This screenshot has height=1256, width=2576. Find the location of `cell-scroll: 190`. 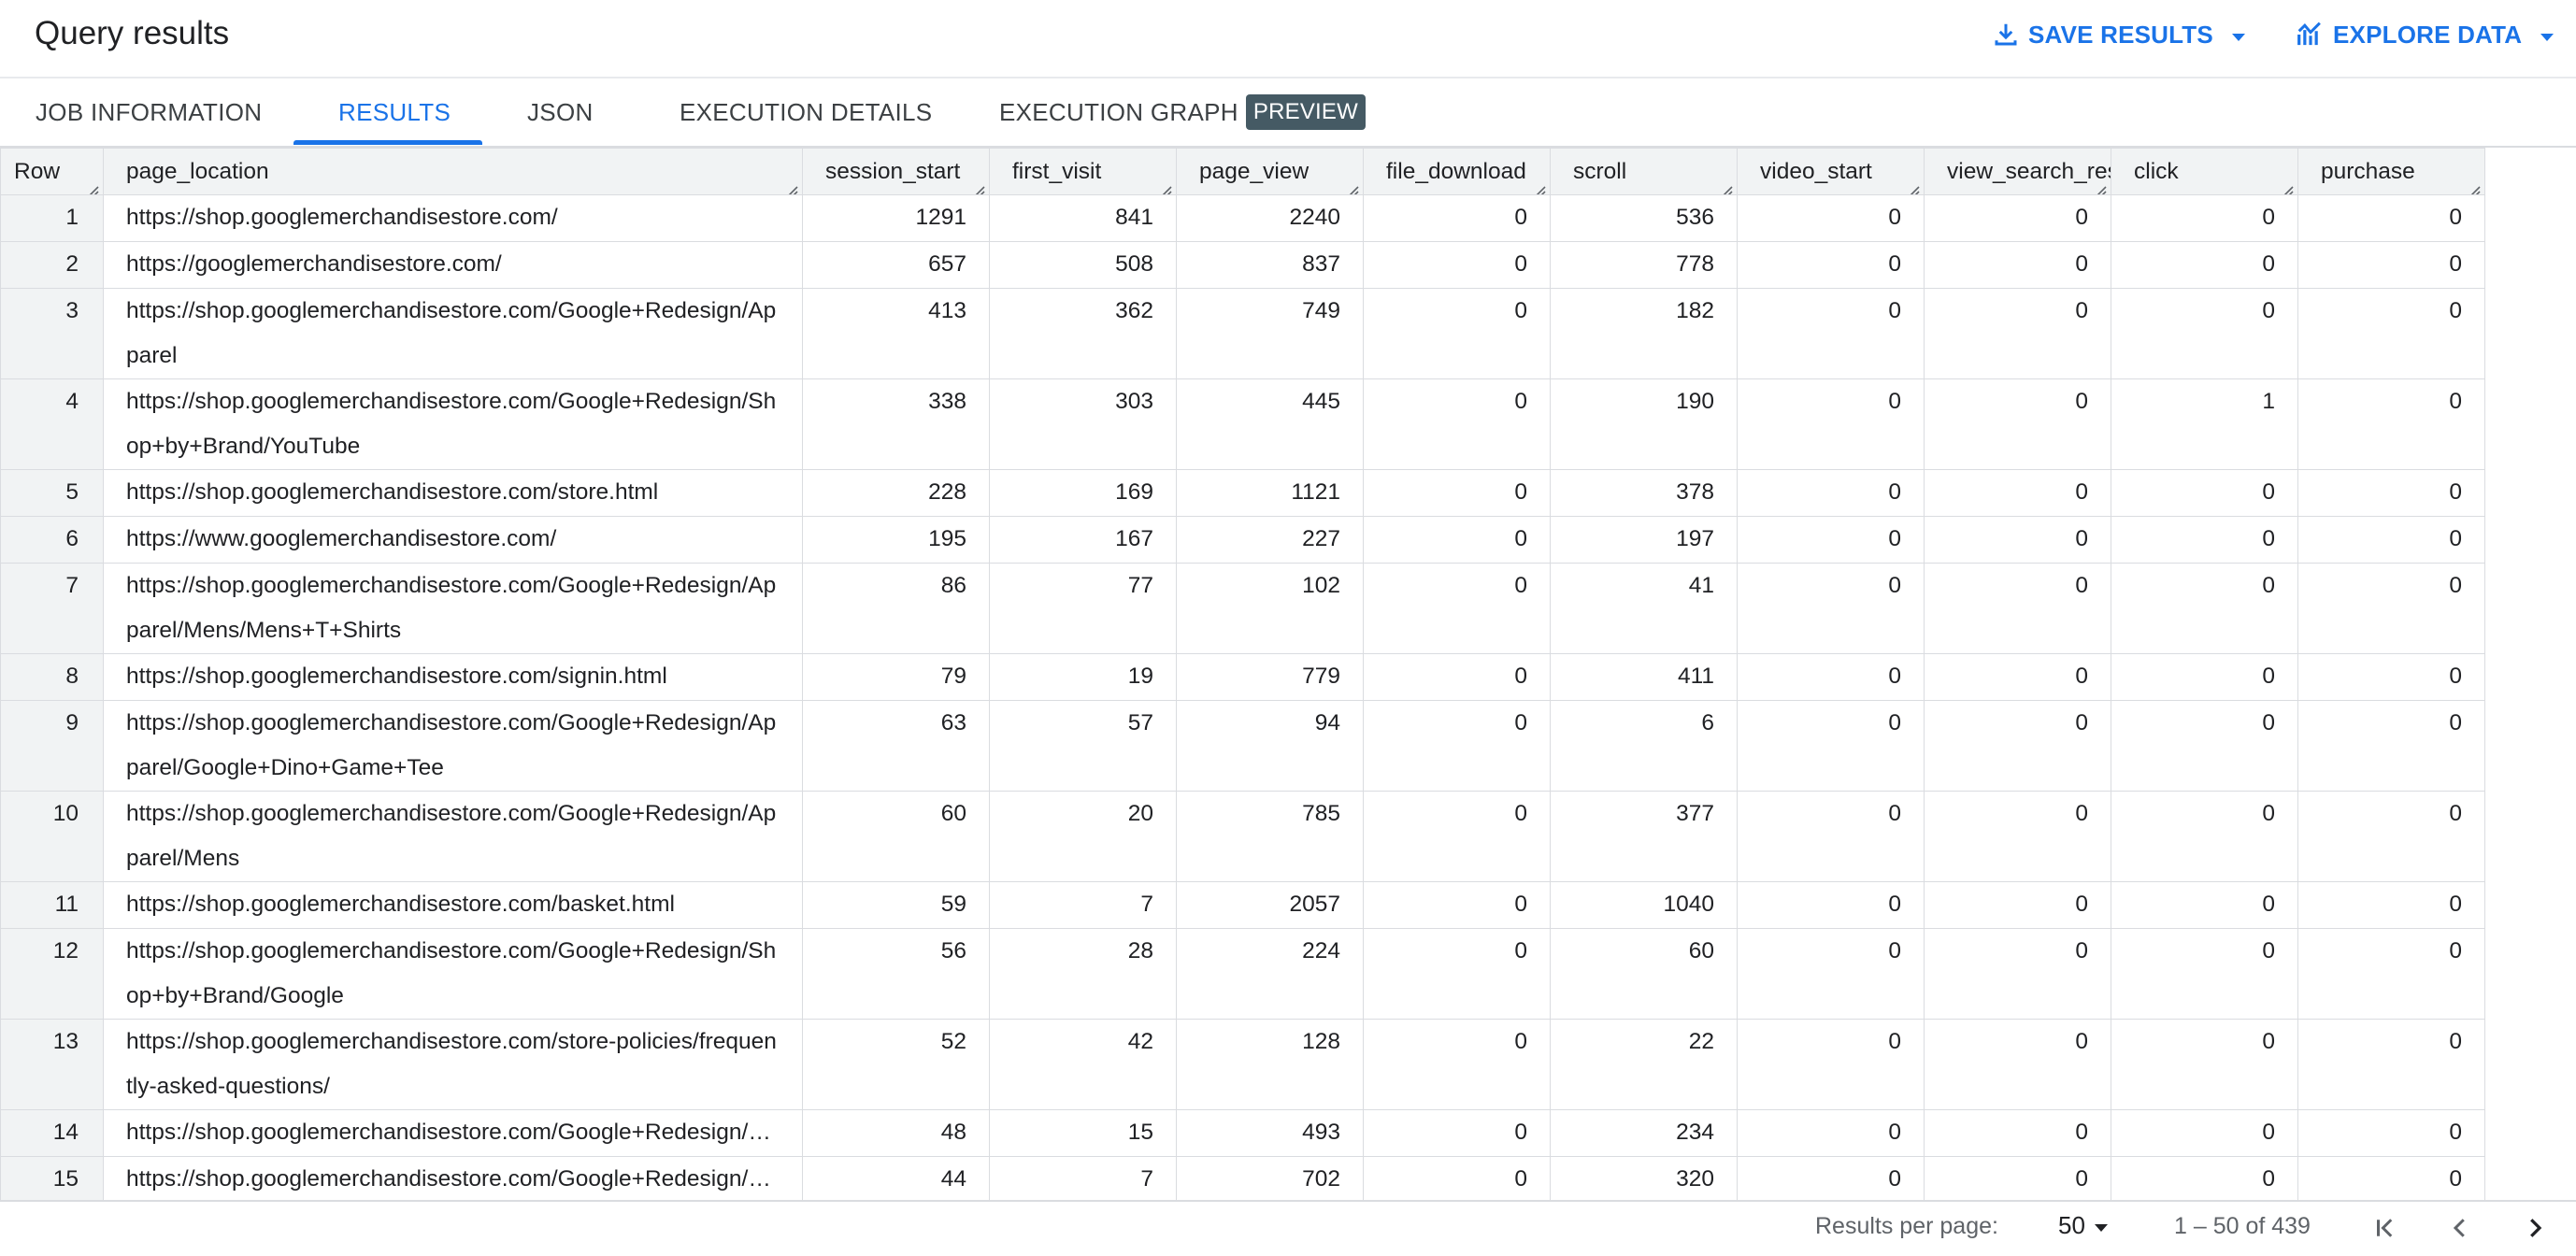

cell-scroll: 190 is located at coordinates (1644, 424).